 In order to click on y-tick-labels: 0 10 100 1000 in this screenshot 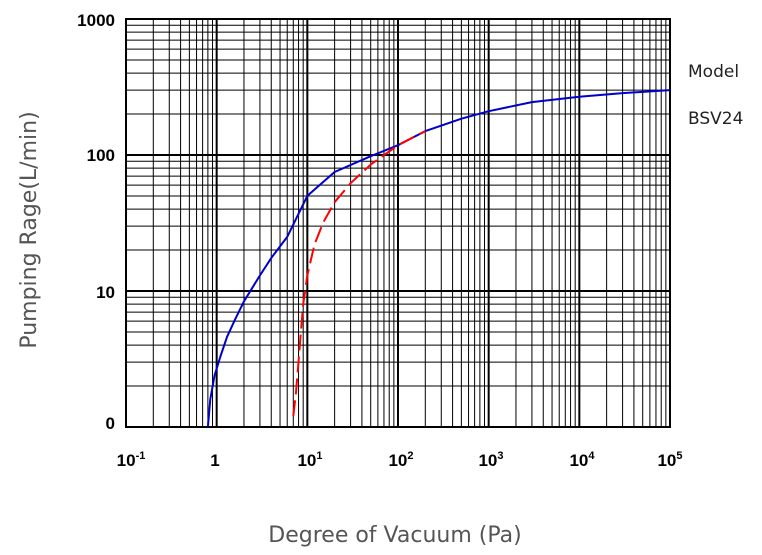, I will do `click(96, 222)`.